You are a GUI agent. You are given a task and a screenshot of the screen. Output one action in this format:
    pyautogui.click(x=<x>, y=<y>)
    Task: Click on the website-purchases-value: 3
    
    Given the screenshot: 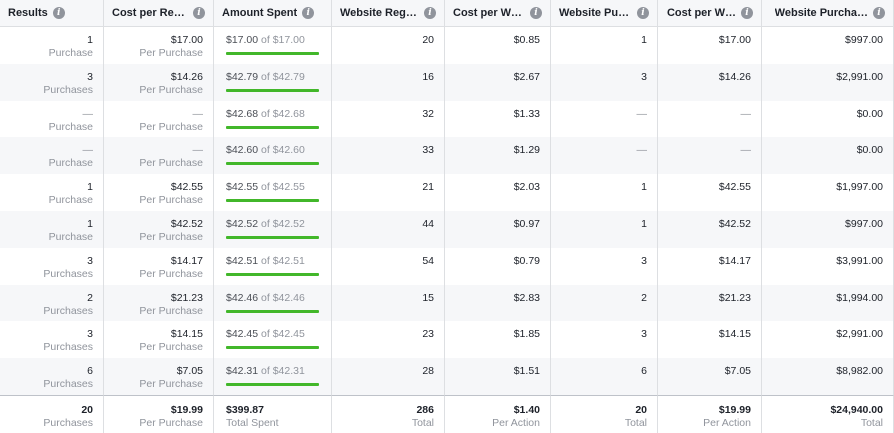 What is the action you would take?
    pyautogui.click(x=644, y=334)
    